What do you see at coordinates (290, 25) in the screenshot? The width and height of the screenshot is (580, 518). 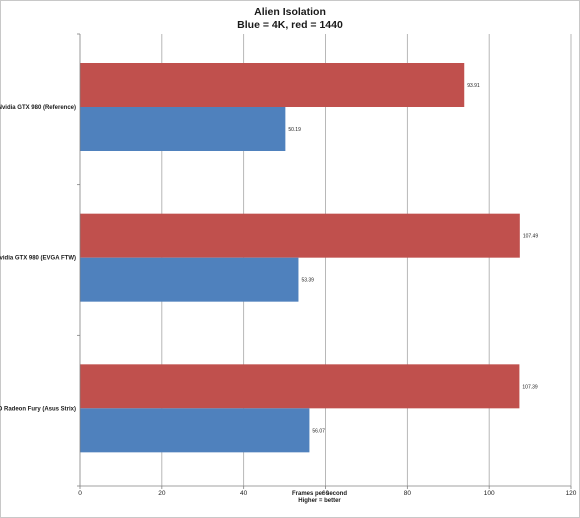 I see `chart-subtitle: Blue = 4K, red = 1440` at bounding box center [290, 25].